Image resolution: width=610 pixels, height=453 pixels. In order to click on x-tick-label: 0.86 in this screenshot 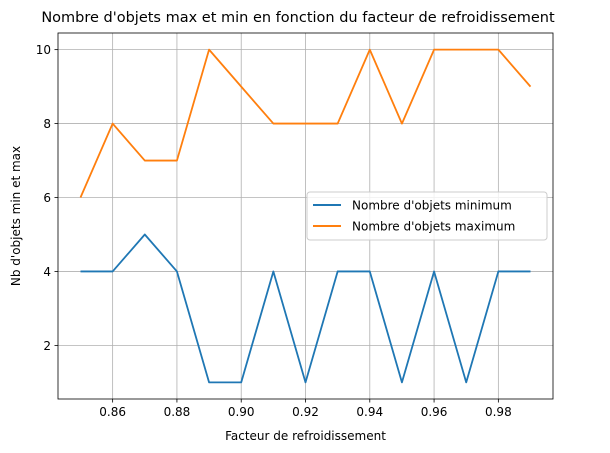, I will do `click(112, 412)`.